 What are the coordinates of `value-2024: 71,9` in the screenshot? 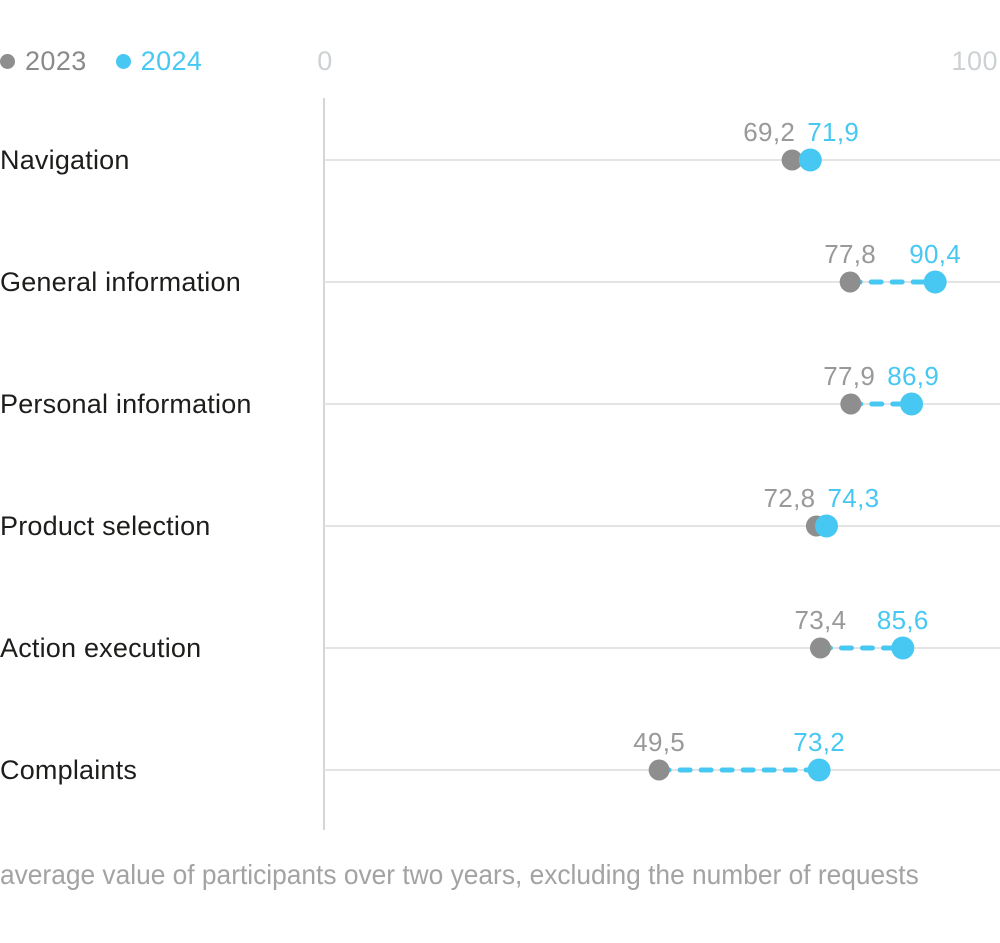 It's located at (833, 132).